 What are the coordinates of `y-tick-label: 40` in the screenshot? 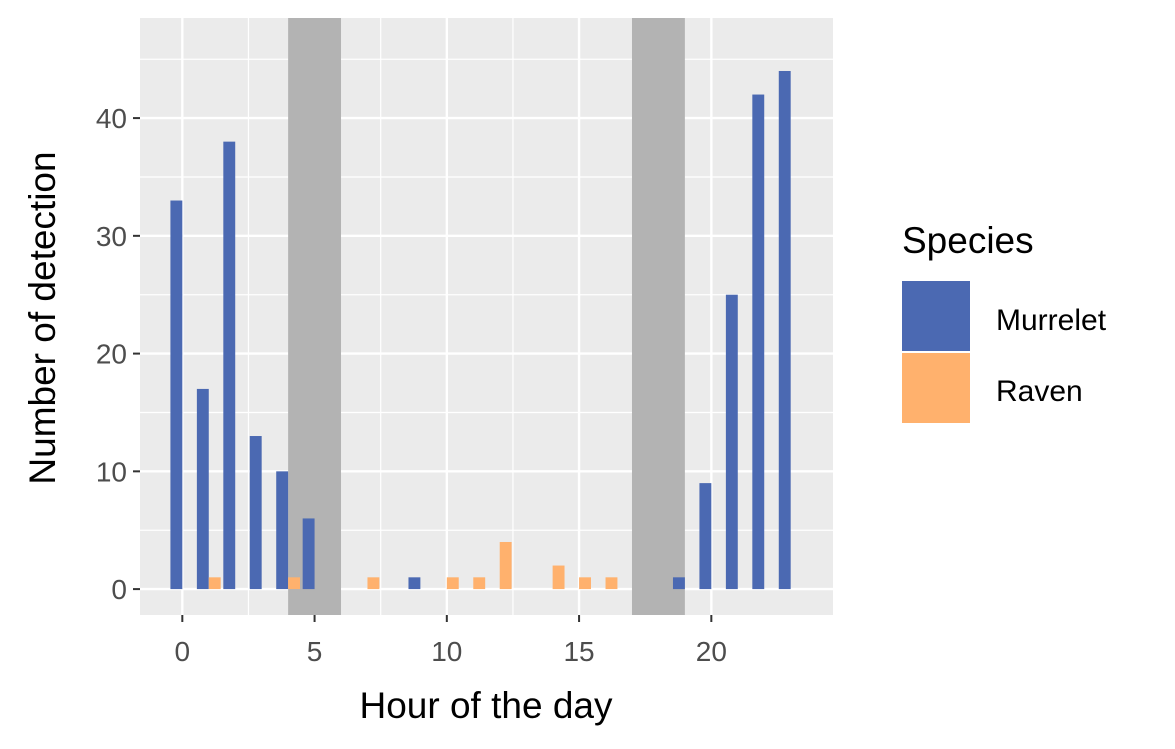 It's located at (111, 118).